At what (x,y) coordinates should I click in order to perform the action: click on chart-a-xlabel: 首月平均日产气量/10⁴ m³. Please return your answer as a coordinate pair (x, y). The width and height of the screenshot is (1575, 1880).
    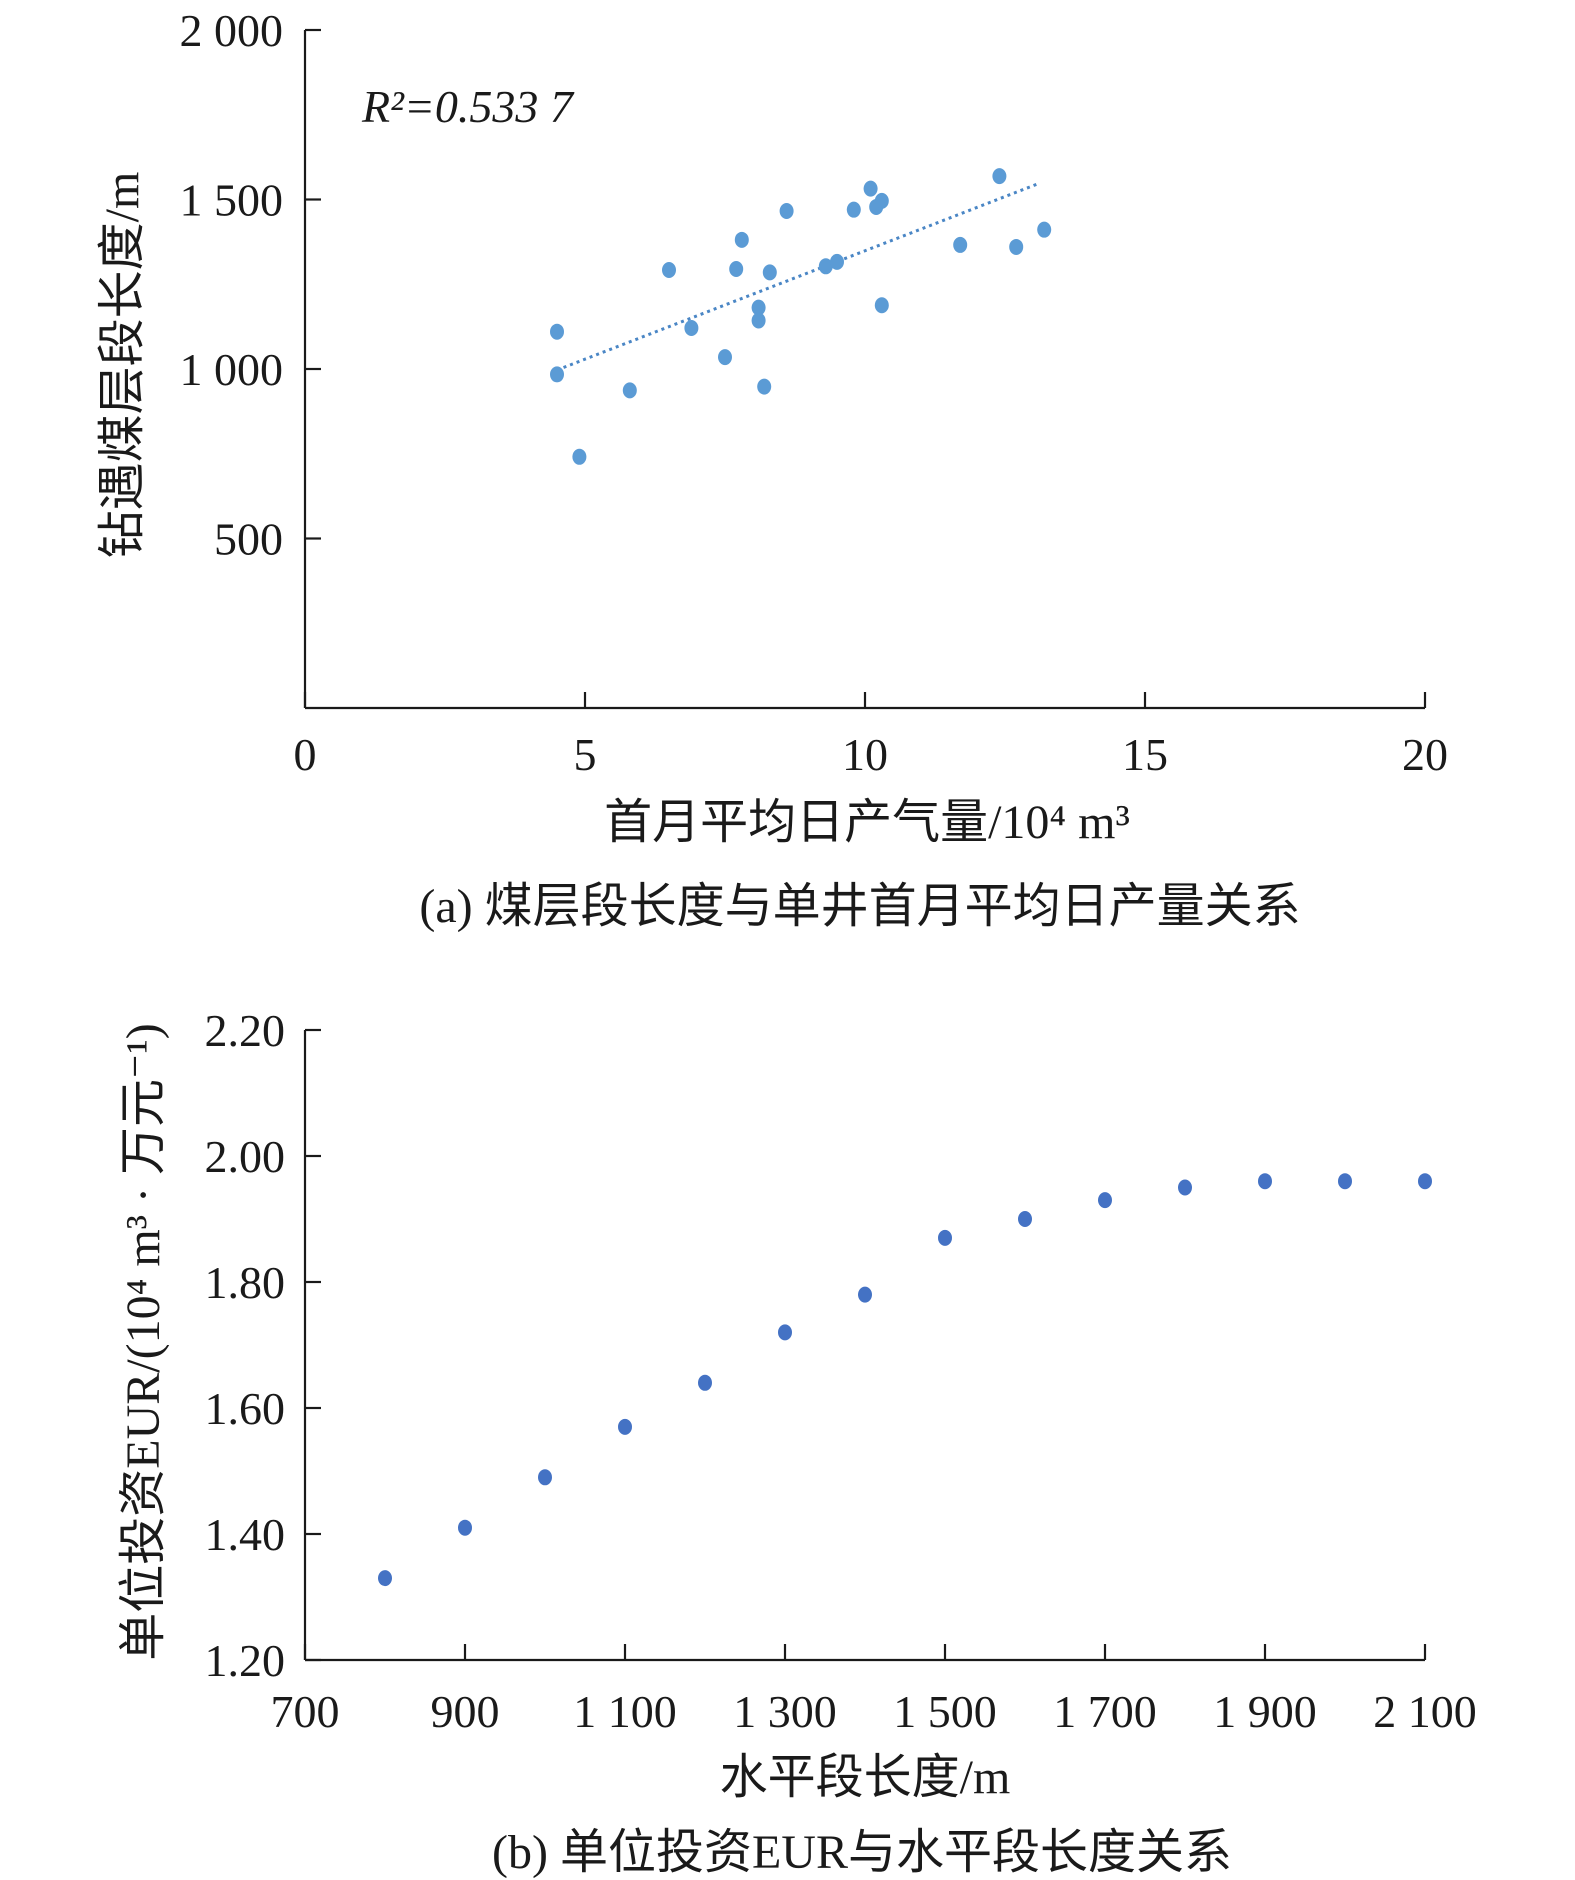
    Looking at the image, I should click on (867, 822).